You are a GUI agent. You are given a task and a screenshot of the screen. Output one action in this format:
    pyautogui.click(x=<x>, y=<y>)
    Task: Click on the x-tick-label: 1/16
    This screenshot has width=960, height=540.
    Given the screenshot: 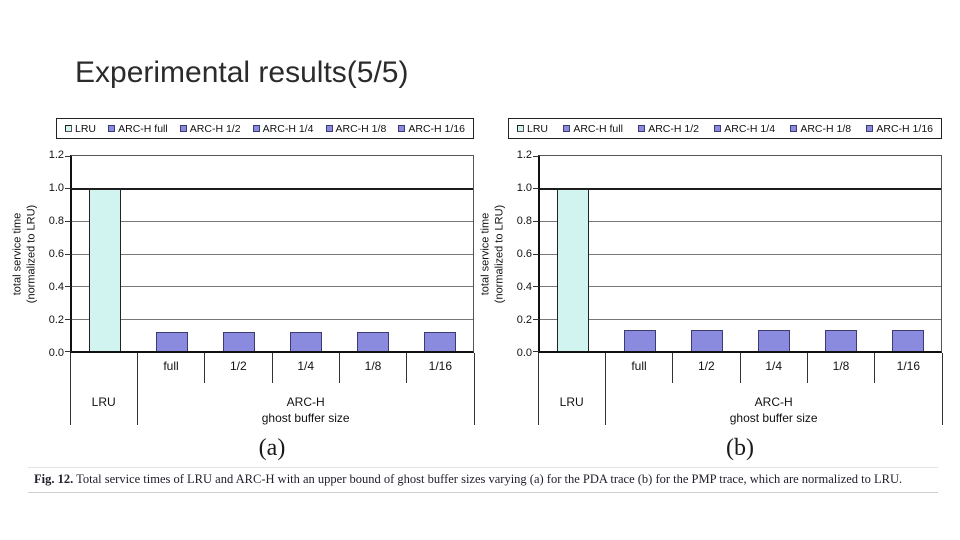 What is the action you would take?
    pyautogui.click(x=908, y=366)
    